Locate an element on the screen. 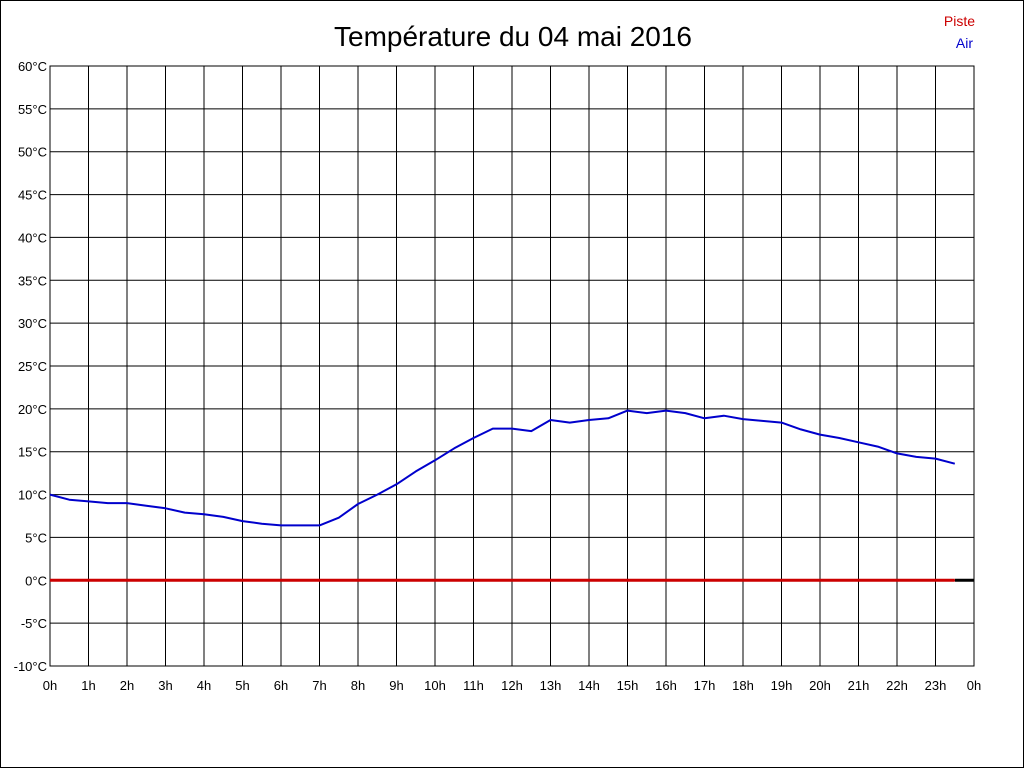 The width and height of the screenshot is (1024, 772). y-tick-label: 15°C is located at coordinates (32, 452).